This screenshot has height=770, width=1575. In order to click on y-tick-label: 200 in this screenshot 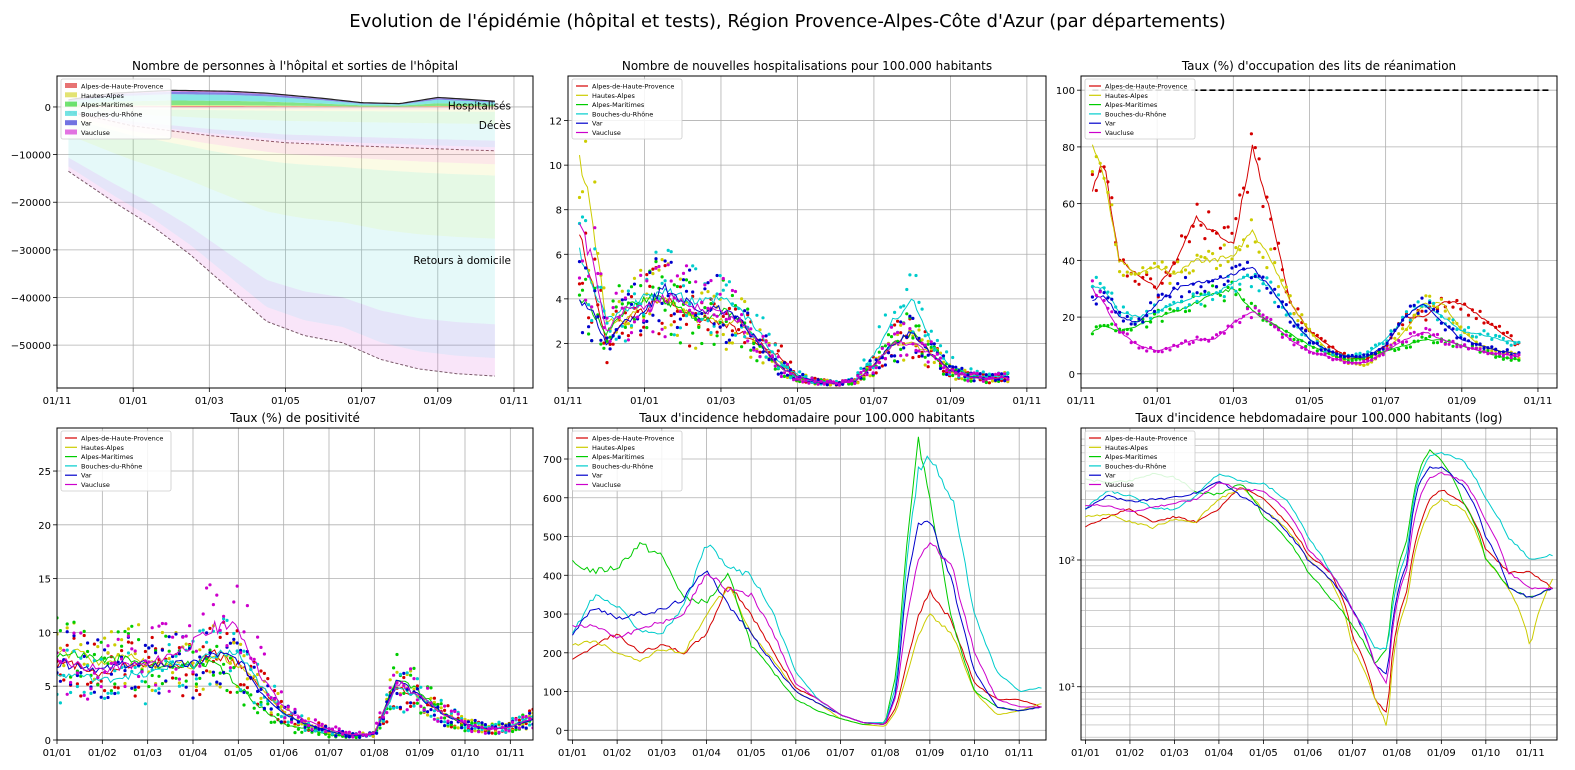, I will do `click(552, 654)`.